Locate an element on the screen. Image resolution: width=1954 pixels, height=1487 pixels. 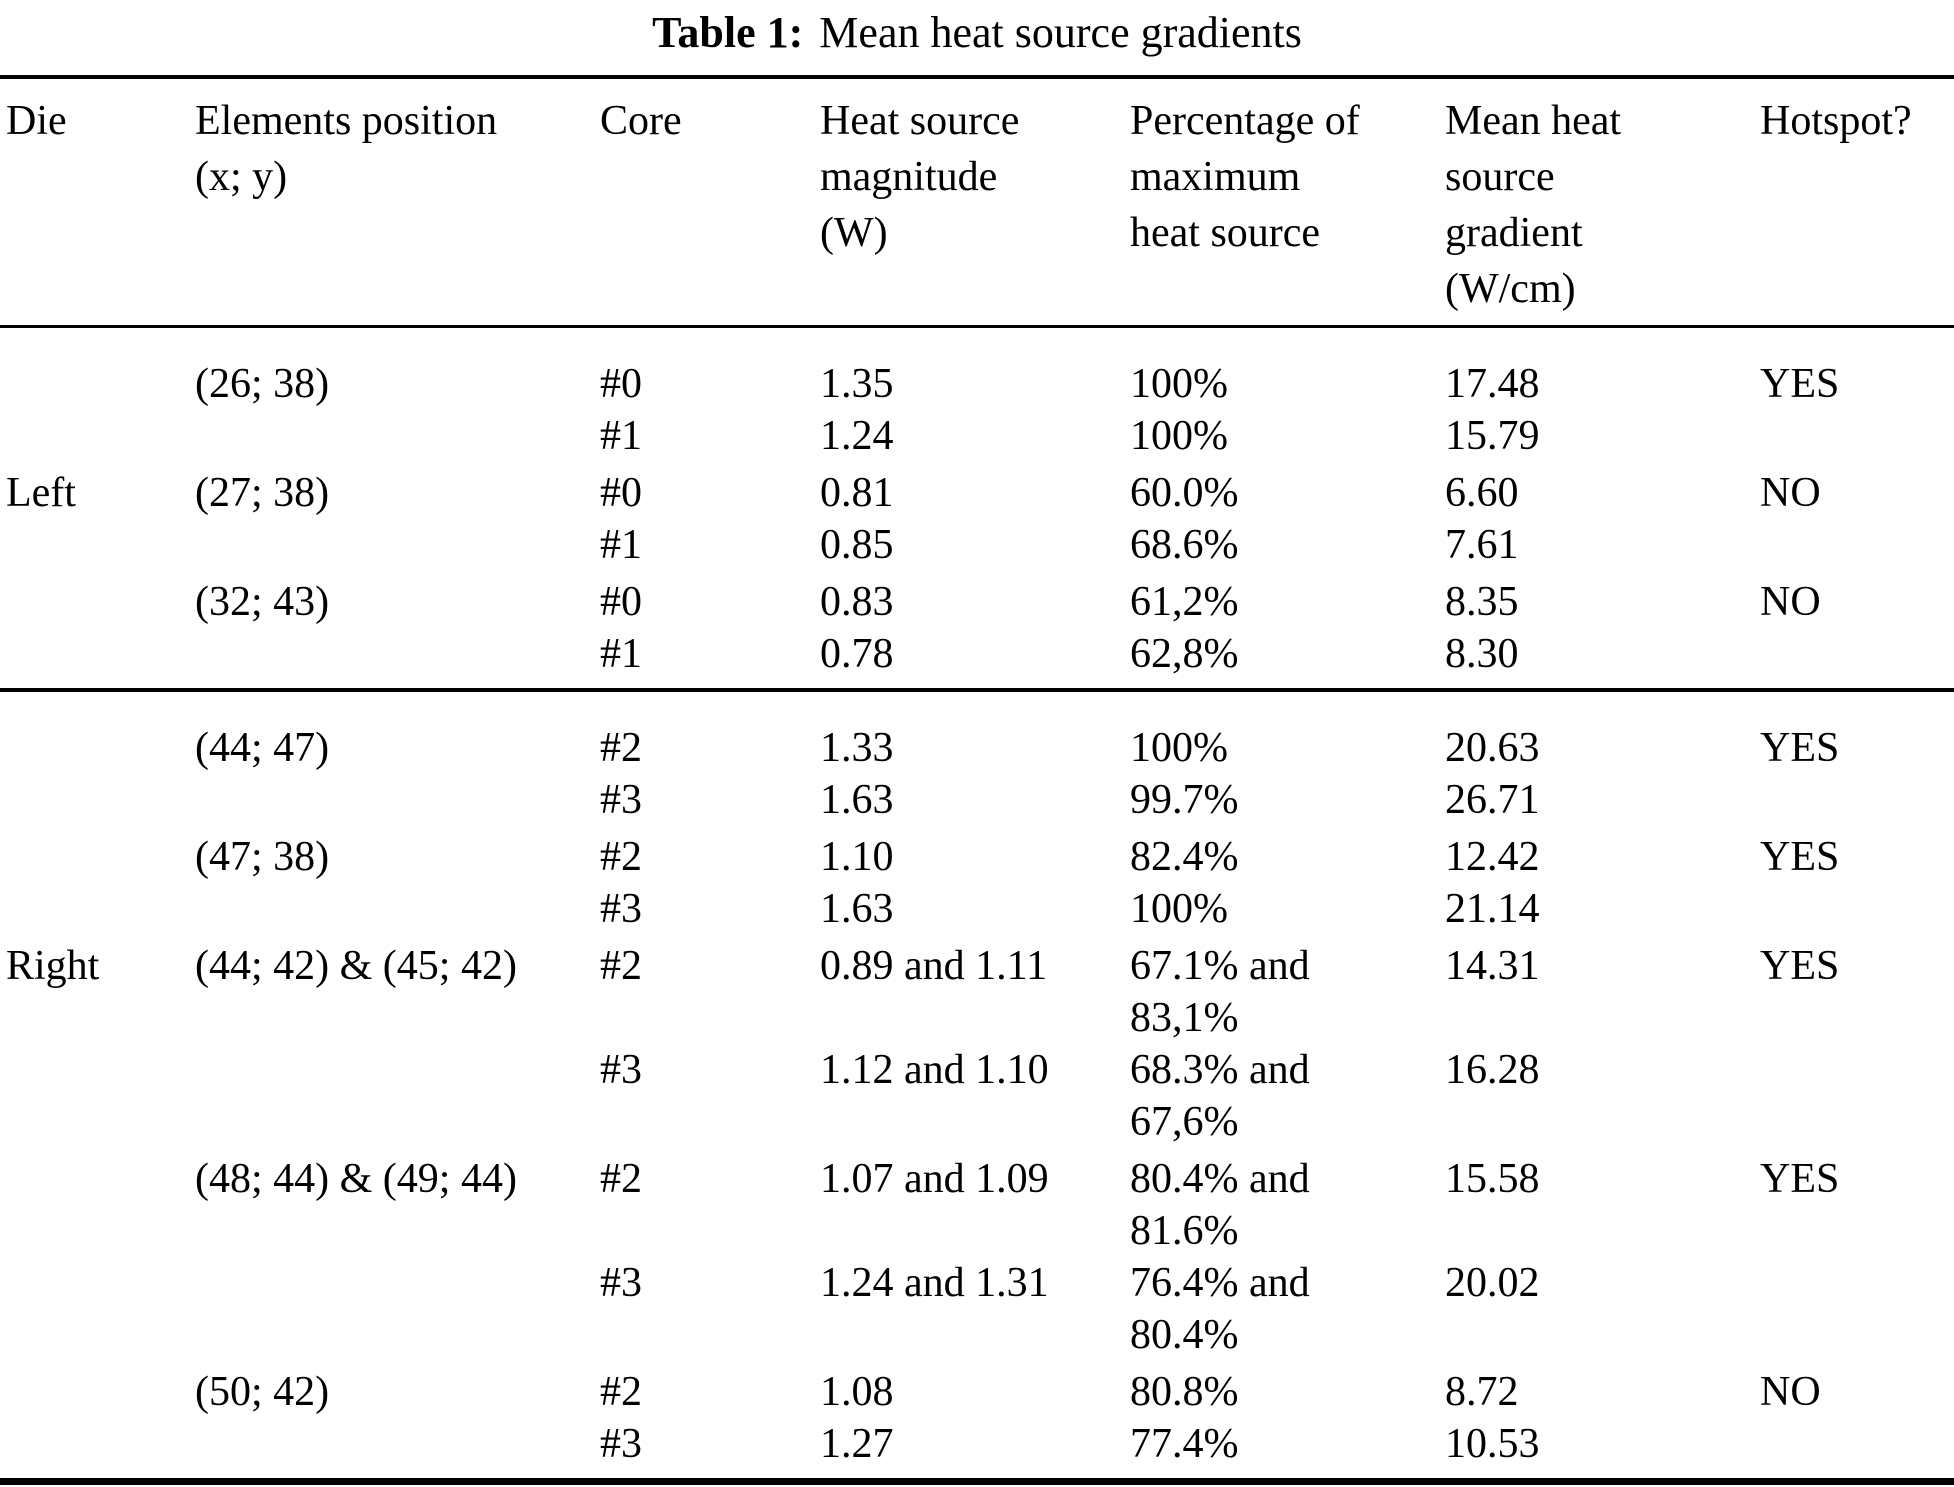
table-row: #1 0.85 68.6% 7.61 is located at coordinates (977, 545).